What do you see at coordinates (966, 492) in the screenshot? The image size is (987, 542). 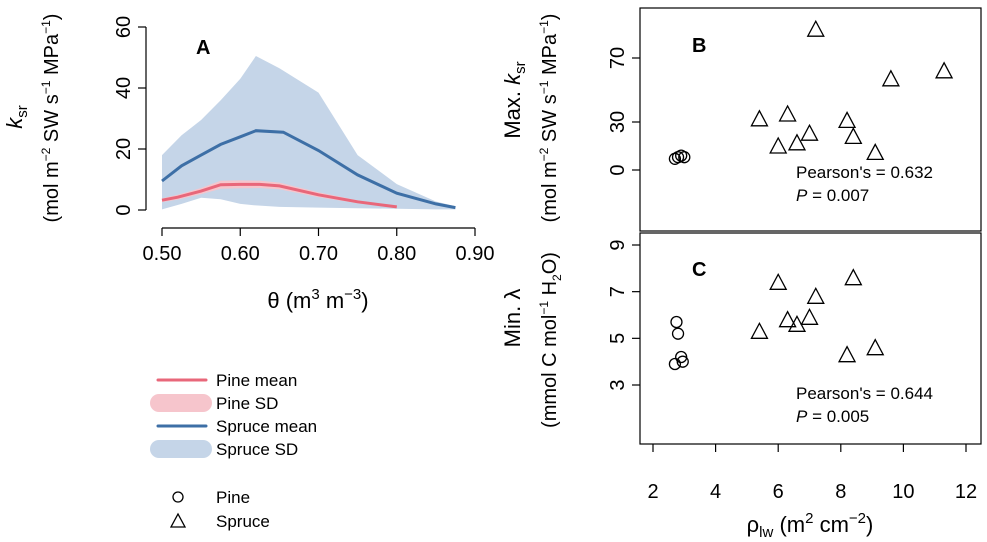 I see `c-x-tick-label: 12` at bounding box center [966, 492].